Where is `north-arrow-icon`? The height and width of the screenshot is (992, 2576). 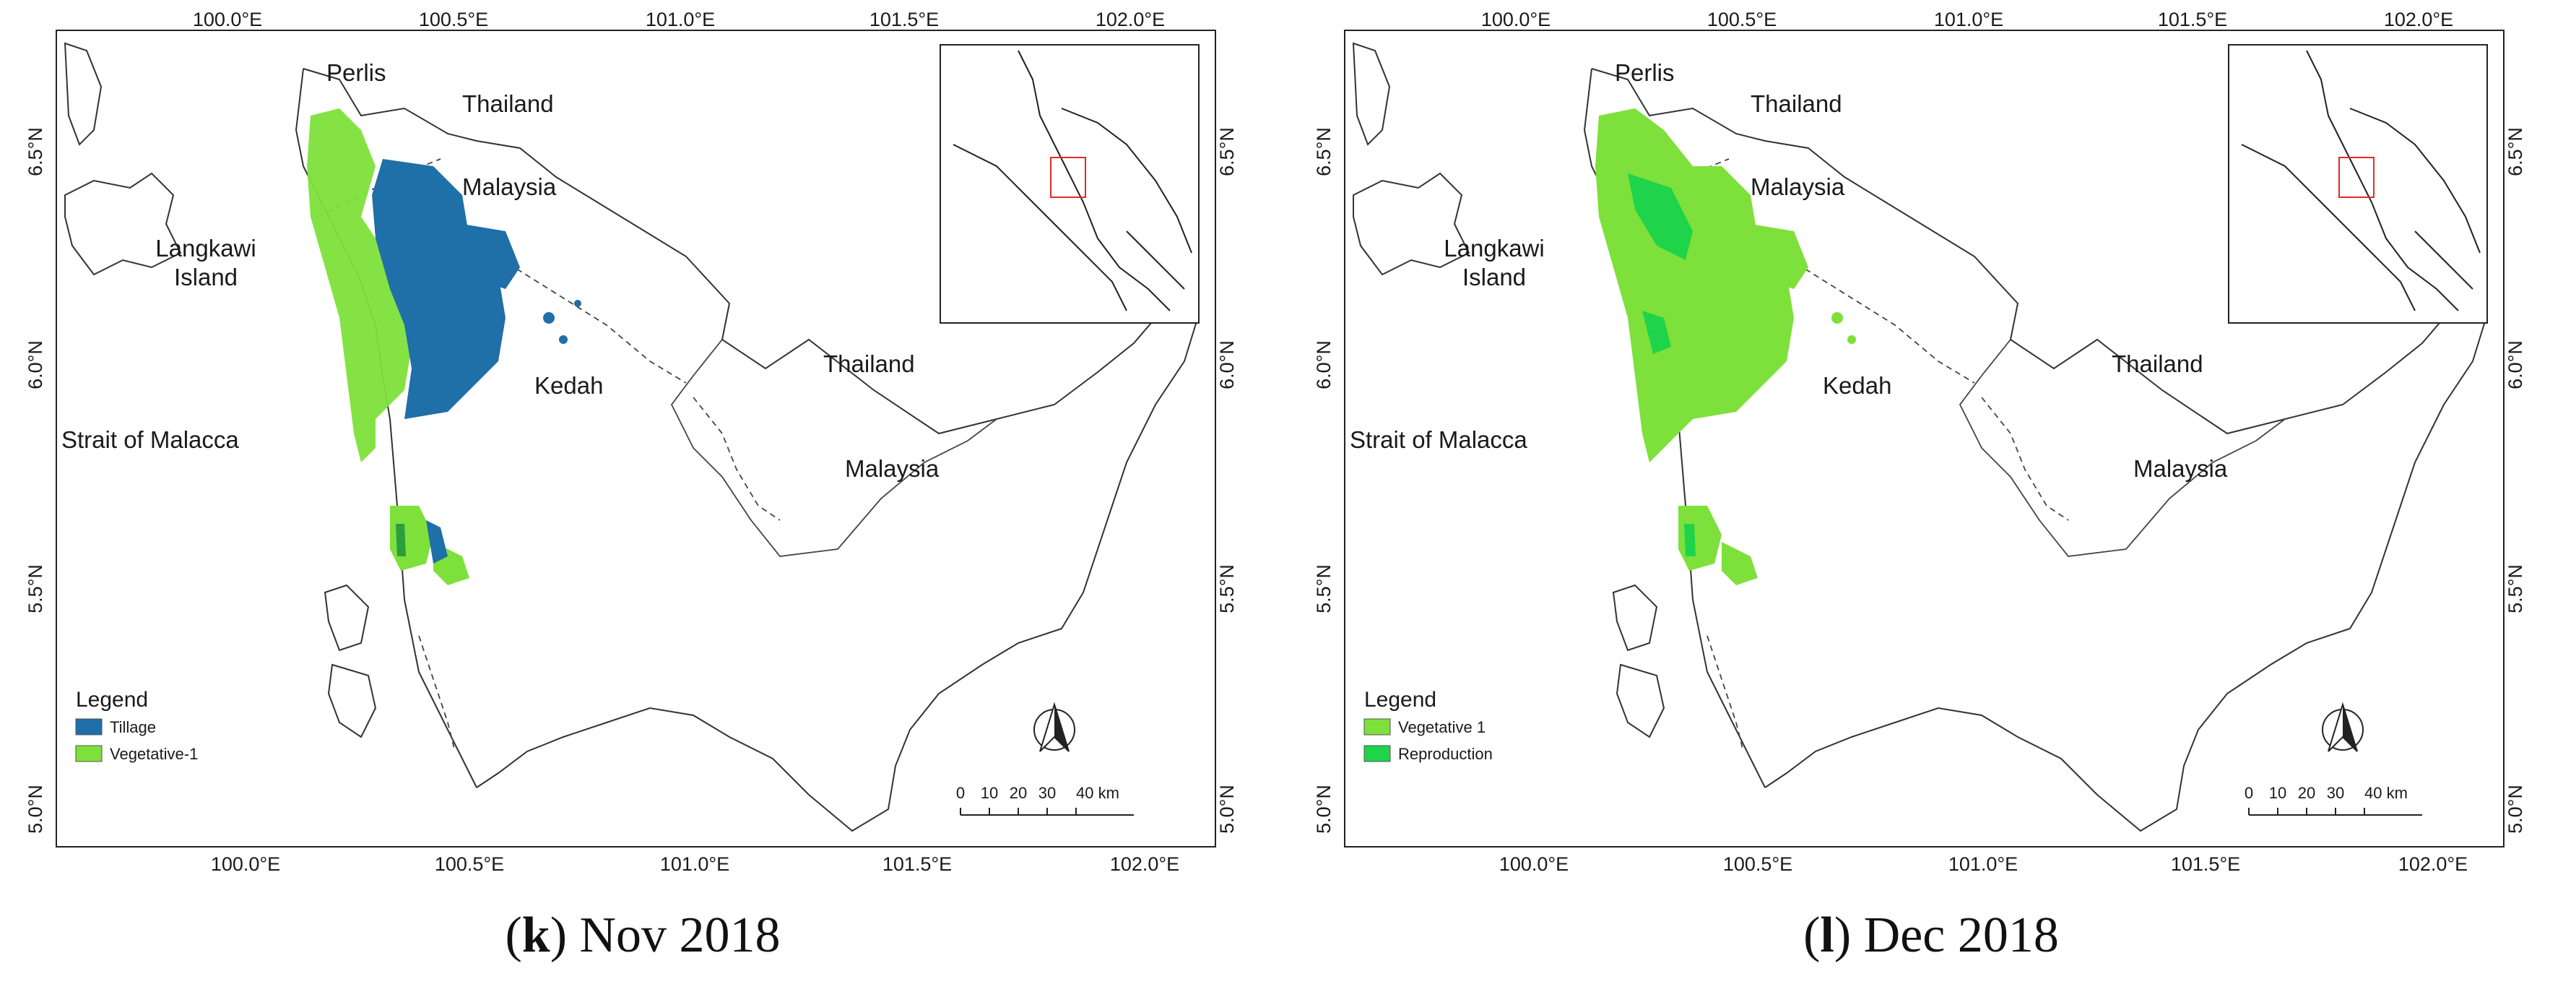
north-arrow-icon is located at coordinates (2343, 727).